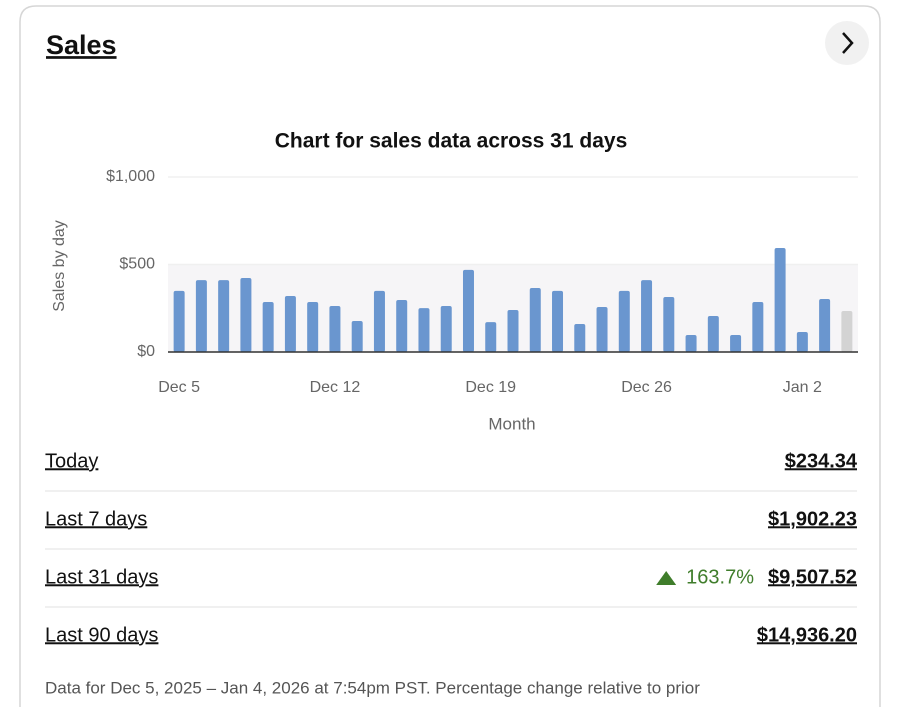  Describe the element at coordinates (807, 635) in the screenshot. I see `row-value: $14,936.20` at that location.